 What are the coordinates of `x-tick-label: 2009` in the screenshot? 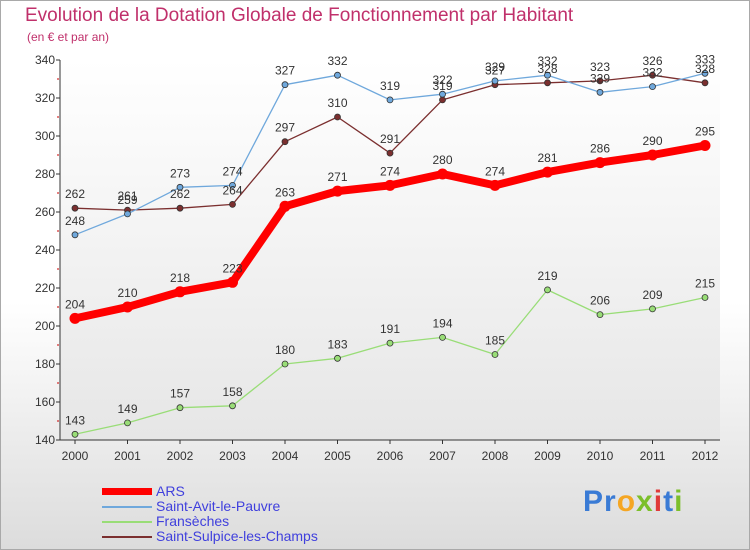 It's located at (547, 456).